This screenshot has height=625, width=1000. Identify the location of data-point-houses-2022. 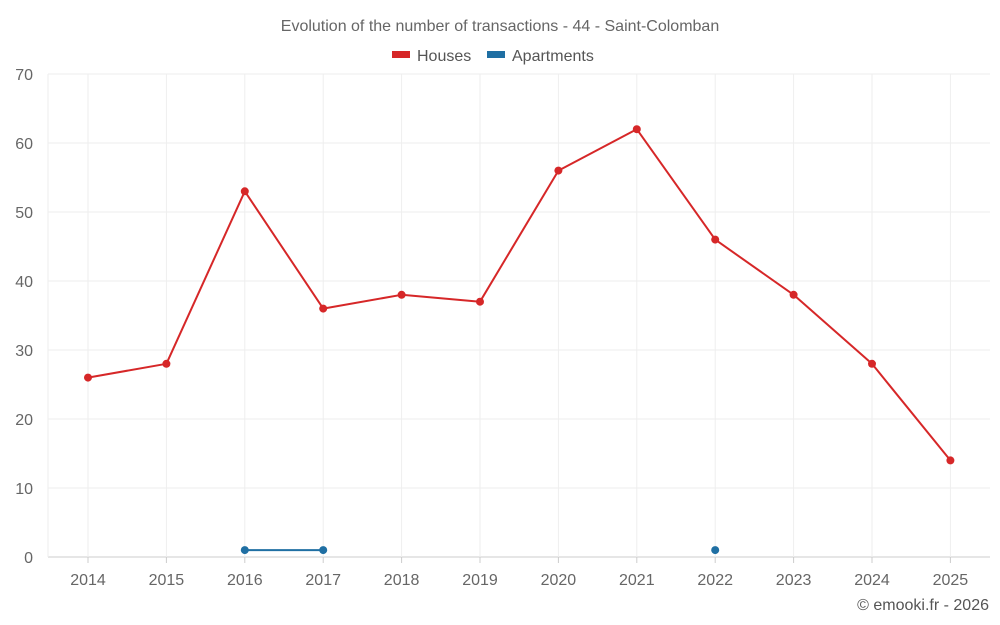
(715, 239).